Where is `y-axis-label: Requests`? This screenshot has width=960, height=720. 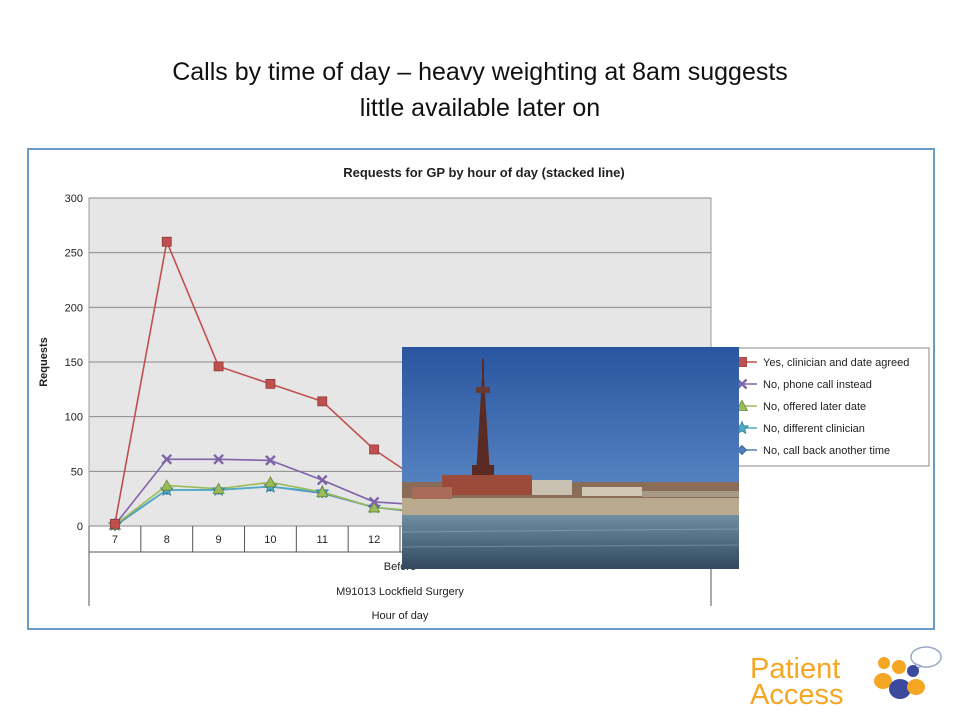 y-axis-label: Requests is located at coordinates (44, 362).